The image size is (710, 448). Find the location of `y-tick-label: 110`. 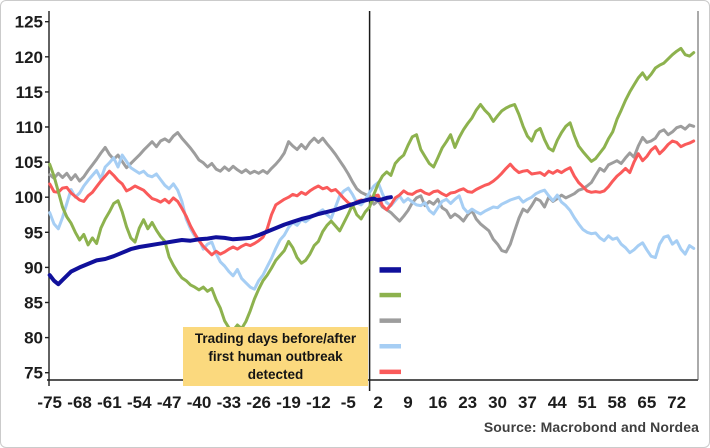

y-tick-label: 110 is located at coordinates (29, 127).